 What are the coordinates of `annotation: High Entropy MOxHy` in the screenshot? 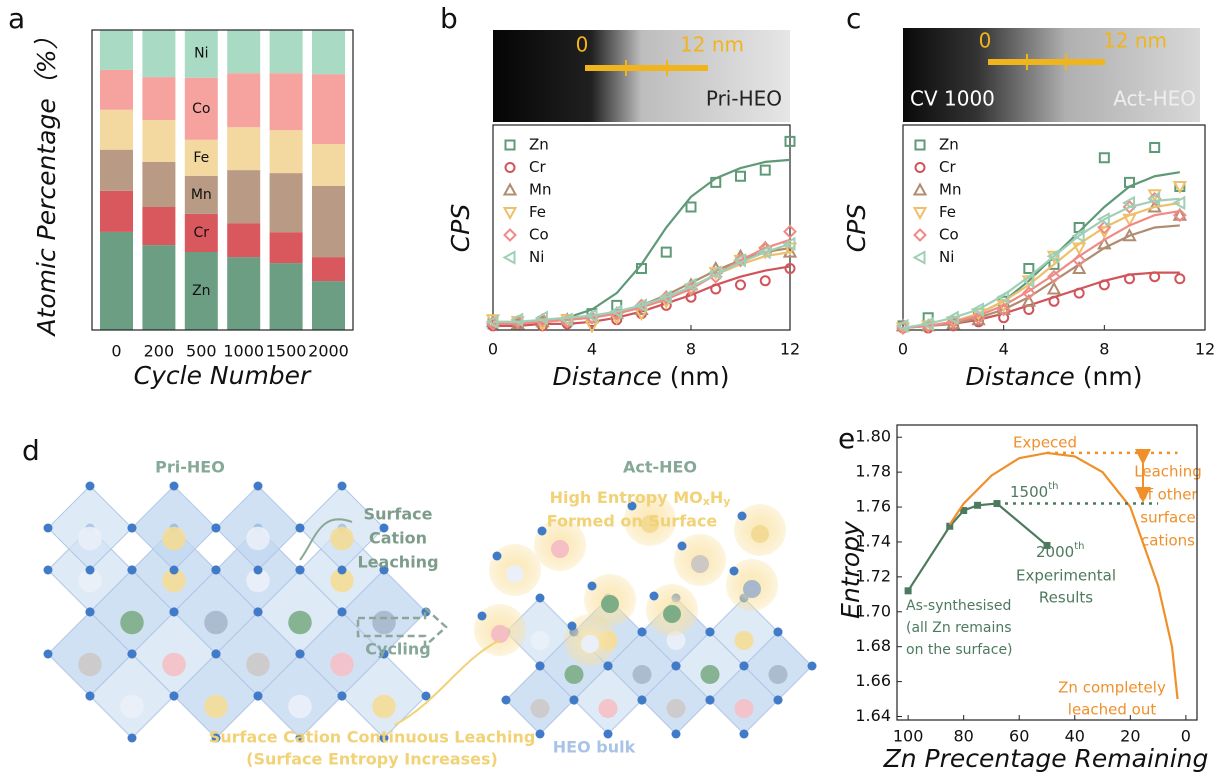 It's located at (640, 498).